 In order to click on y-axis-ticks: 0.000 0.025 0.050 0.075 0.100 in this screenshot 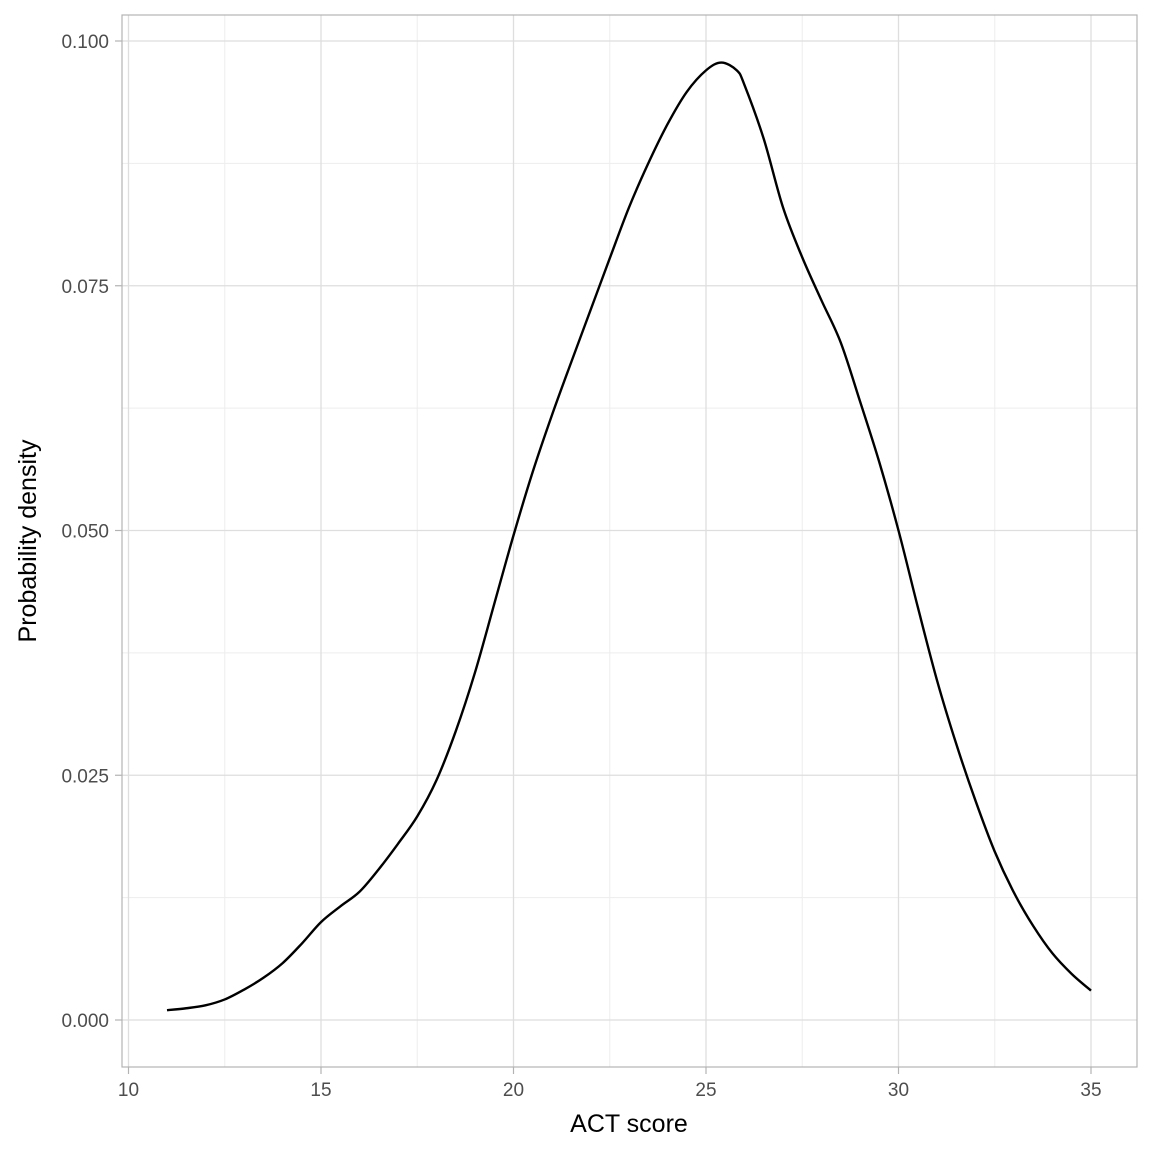, I will do `click(91, 532)`.